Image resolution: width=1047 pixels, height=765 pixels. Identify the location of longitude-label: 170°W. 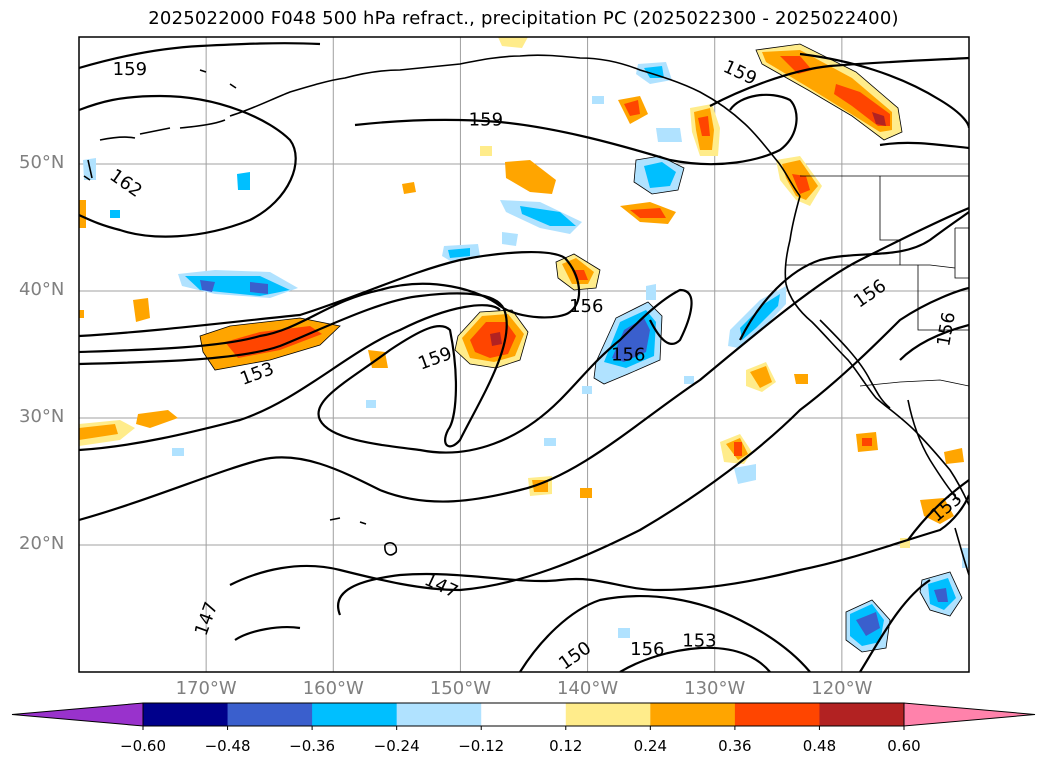
(206, 688).